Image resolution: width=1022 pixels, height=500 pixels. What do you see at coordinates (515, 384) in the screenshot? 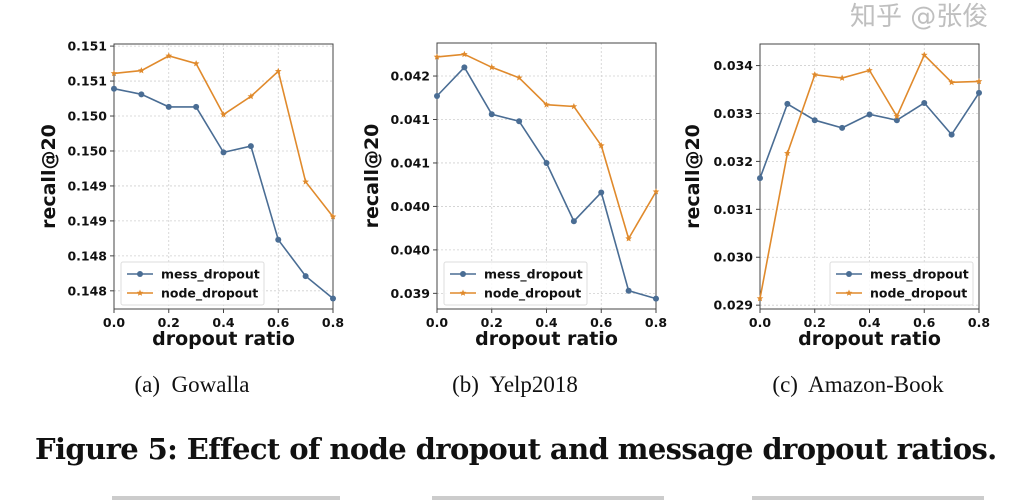
I see `caption-b: (b) Yelp2018` at bounding box center [515, 384].